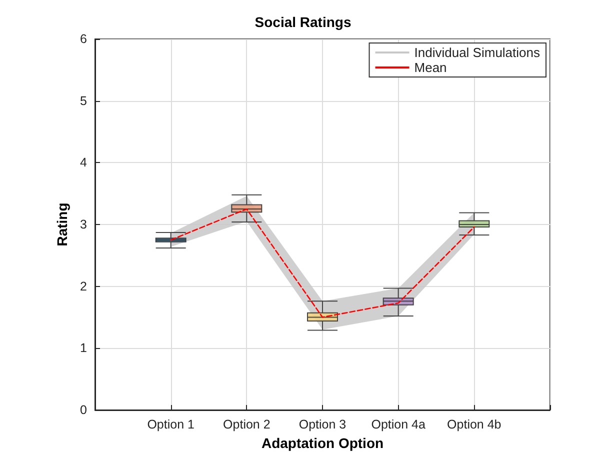 The height and width of the screenshot is (458, 606). I want to click on x-axis-title: Adaptation Option, so click(322, 443).